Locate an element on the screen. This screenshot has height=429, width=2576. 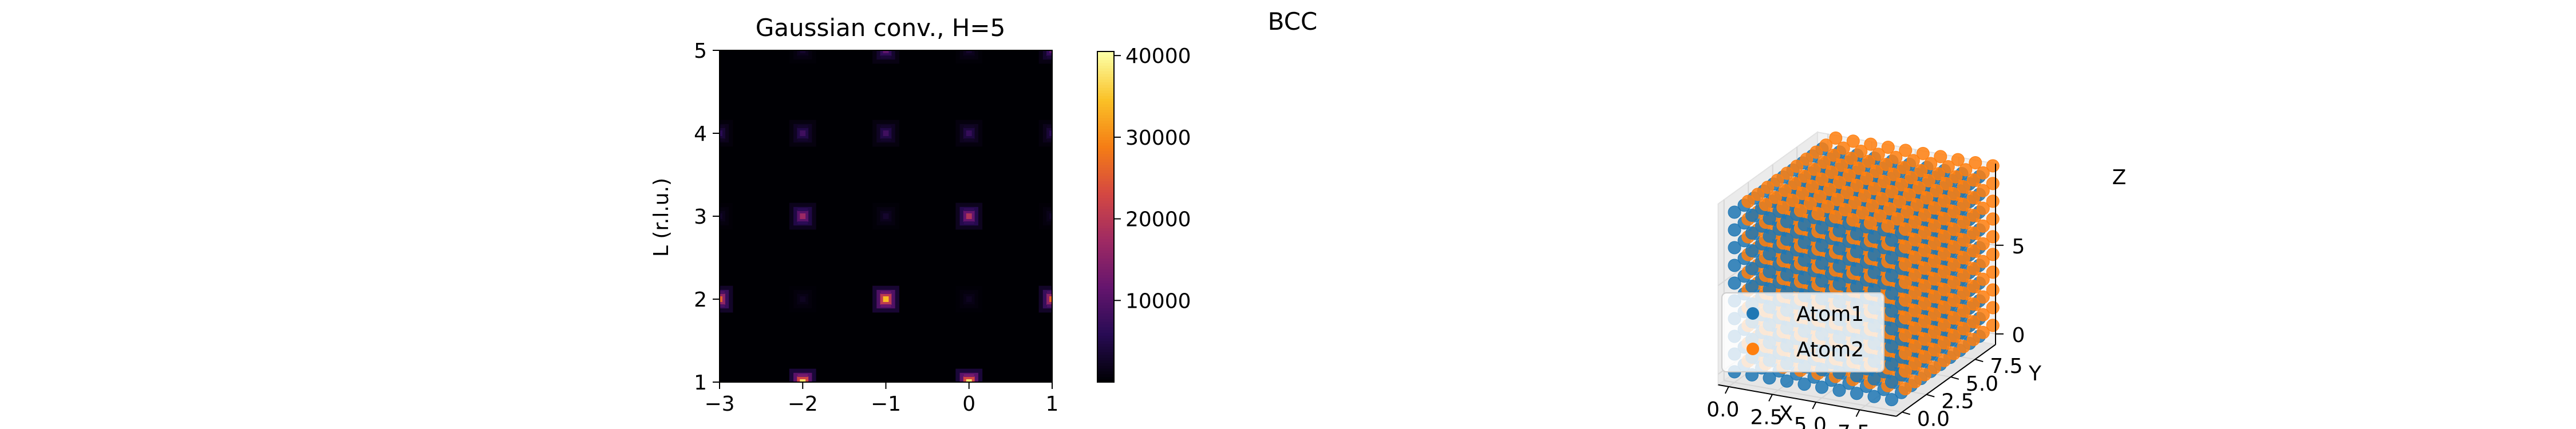
x-tick is located at coordinates (1726, 390).